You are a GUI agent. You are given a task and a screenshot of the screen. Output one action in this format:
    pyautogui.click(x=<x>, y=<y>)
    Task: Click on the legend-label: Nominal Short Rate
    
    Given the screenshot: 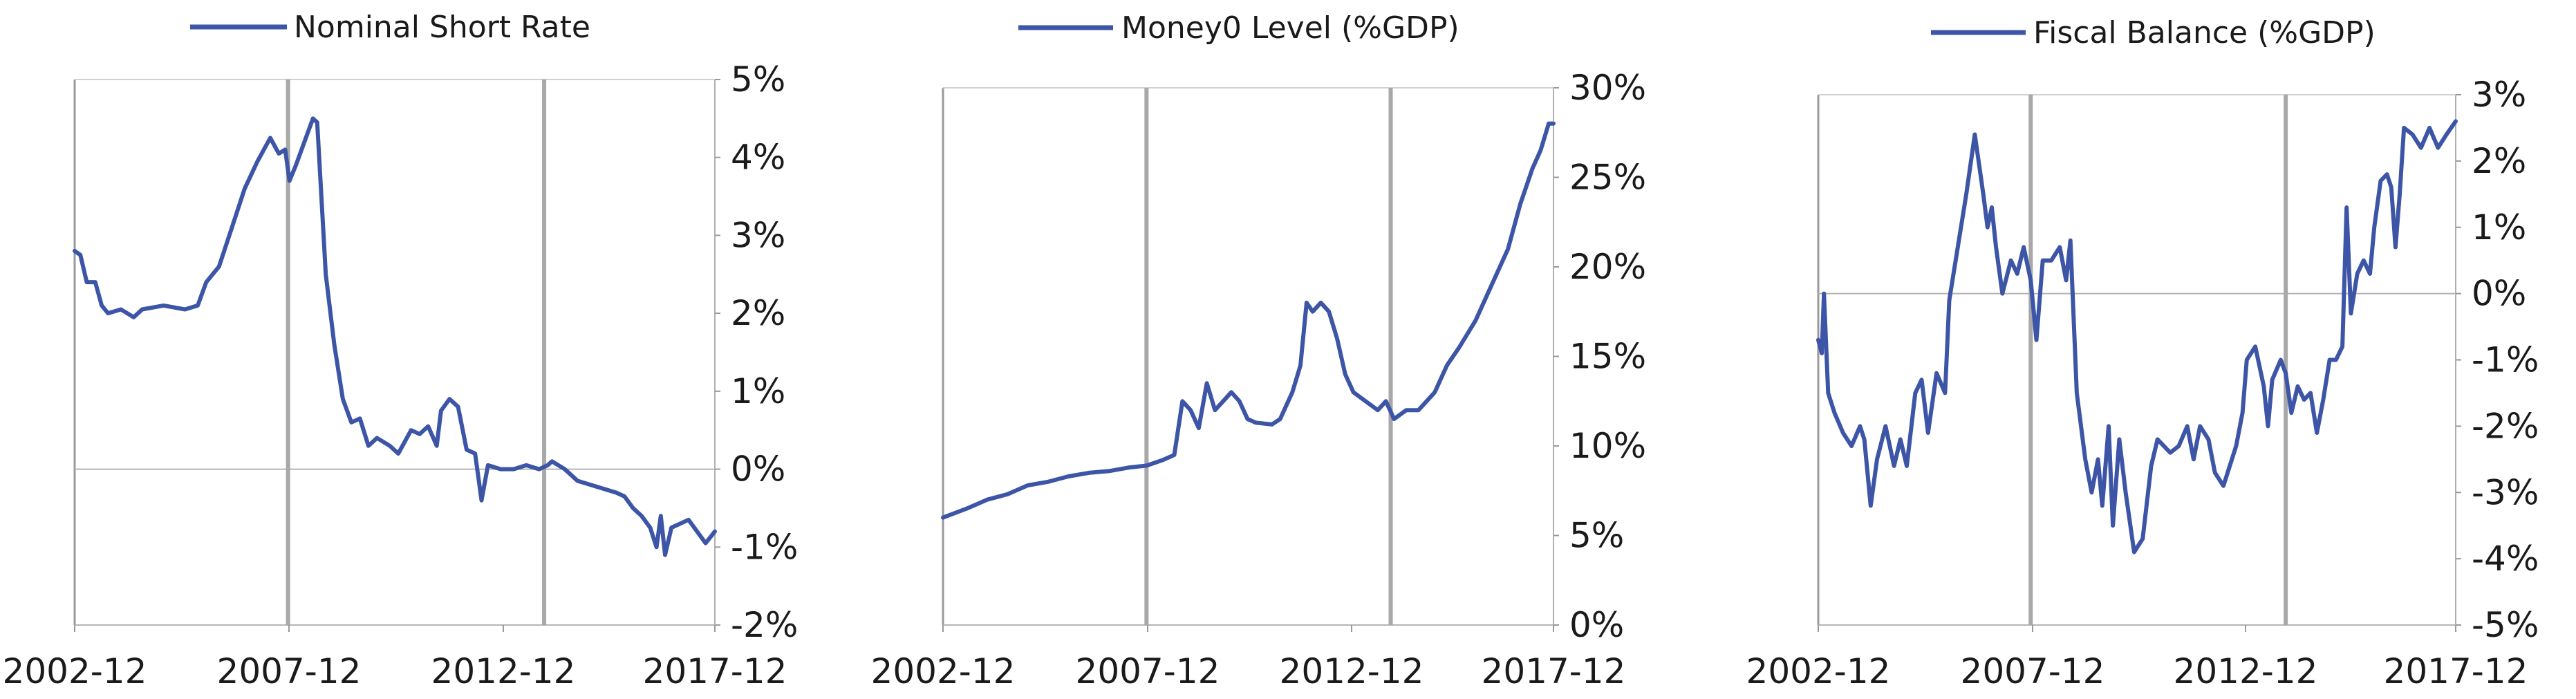 What is the action you would take?
    pyautogui.click(x=442, y=27)
    